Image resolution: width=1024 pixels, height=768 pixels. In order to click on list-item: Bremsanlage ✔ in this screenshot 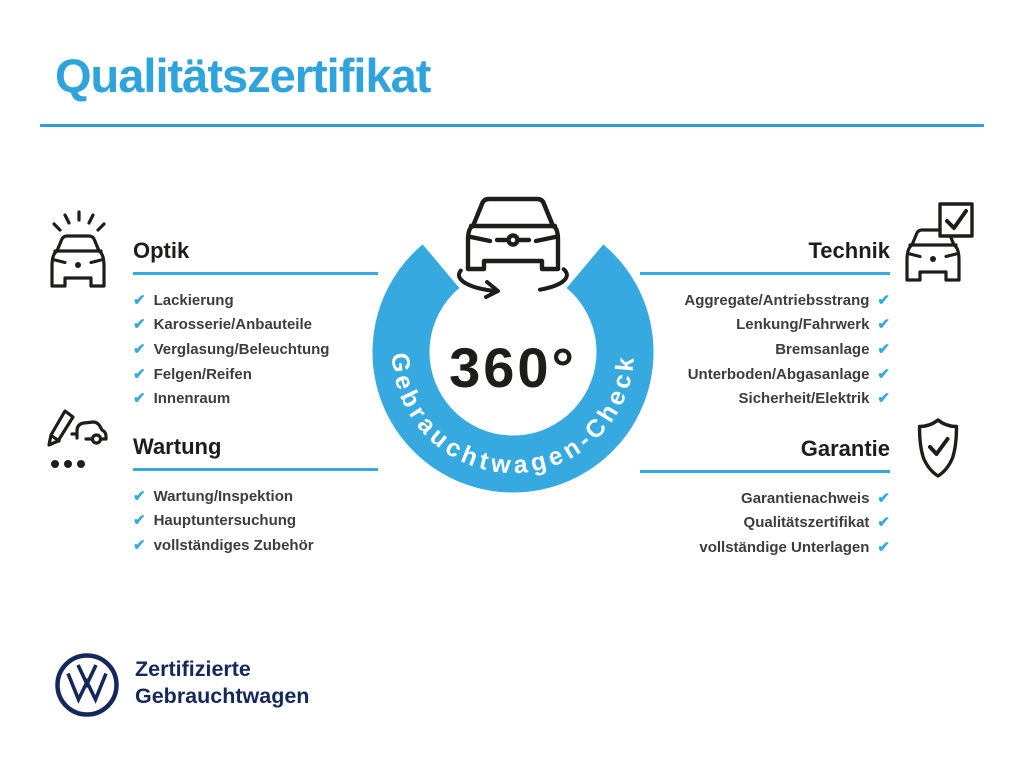, I will do `click(765, 349)`.